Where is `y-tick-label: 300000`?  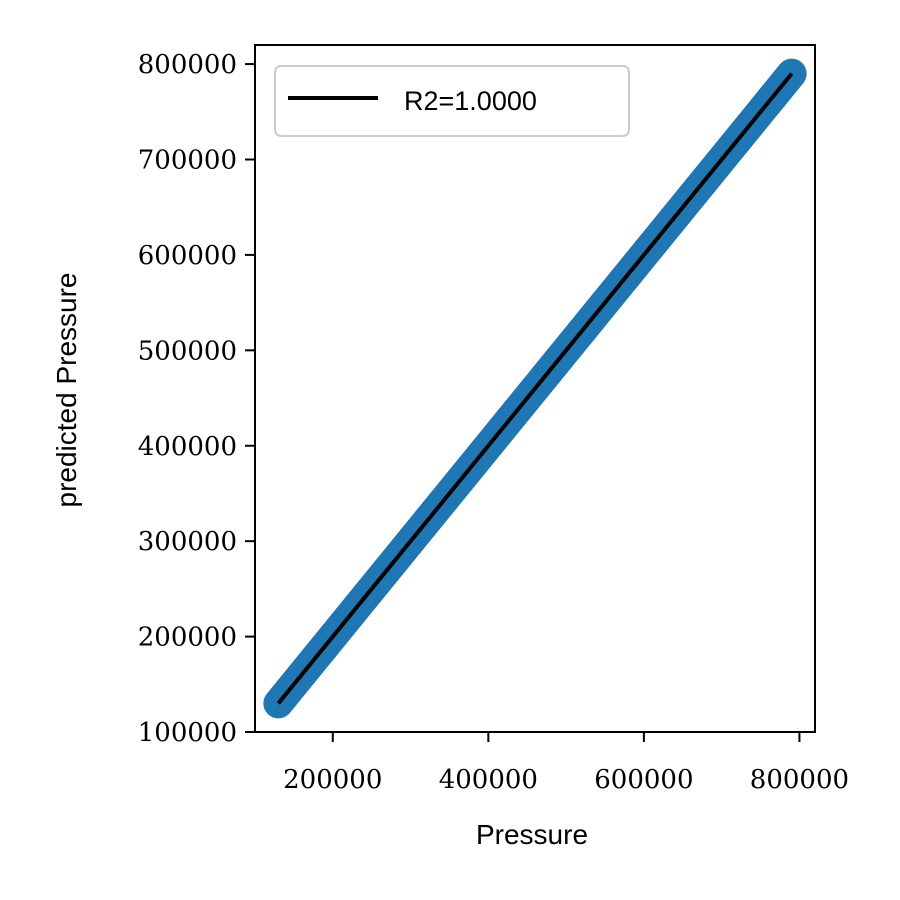 y-tick-label: 300000 is located at coordinates (187, 542).